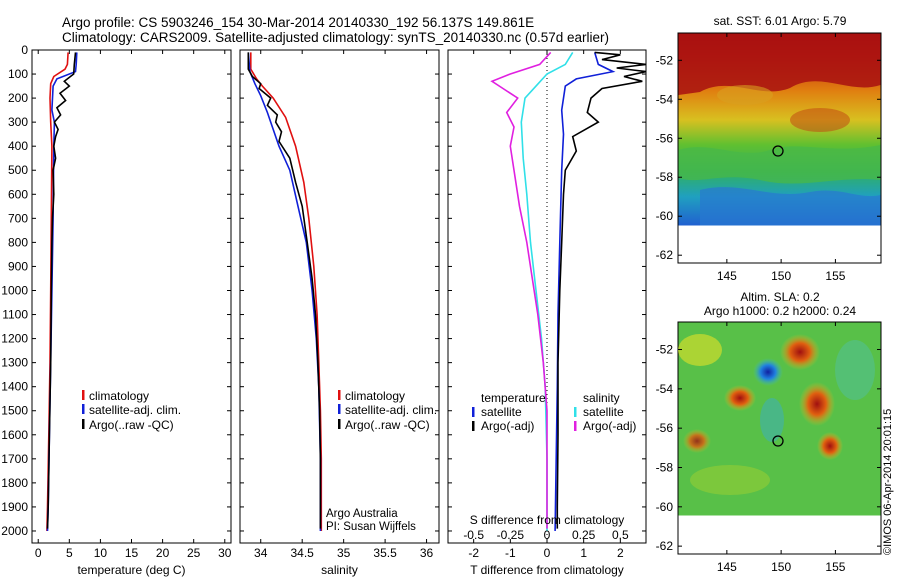 This screenshot has height=580, width=900. Describe the element at coordinates (284, 290) in the screenshot. I see `salinity-series-2-line` at that location.